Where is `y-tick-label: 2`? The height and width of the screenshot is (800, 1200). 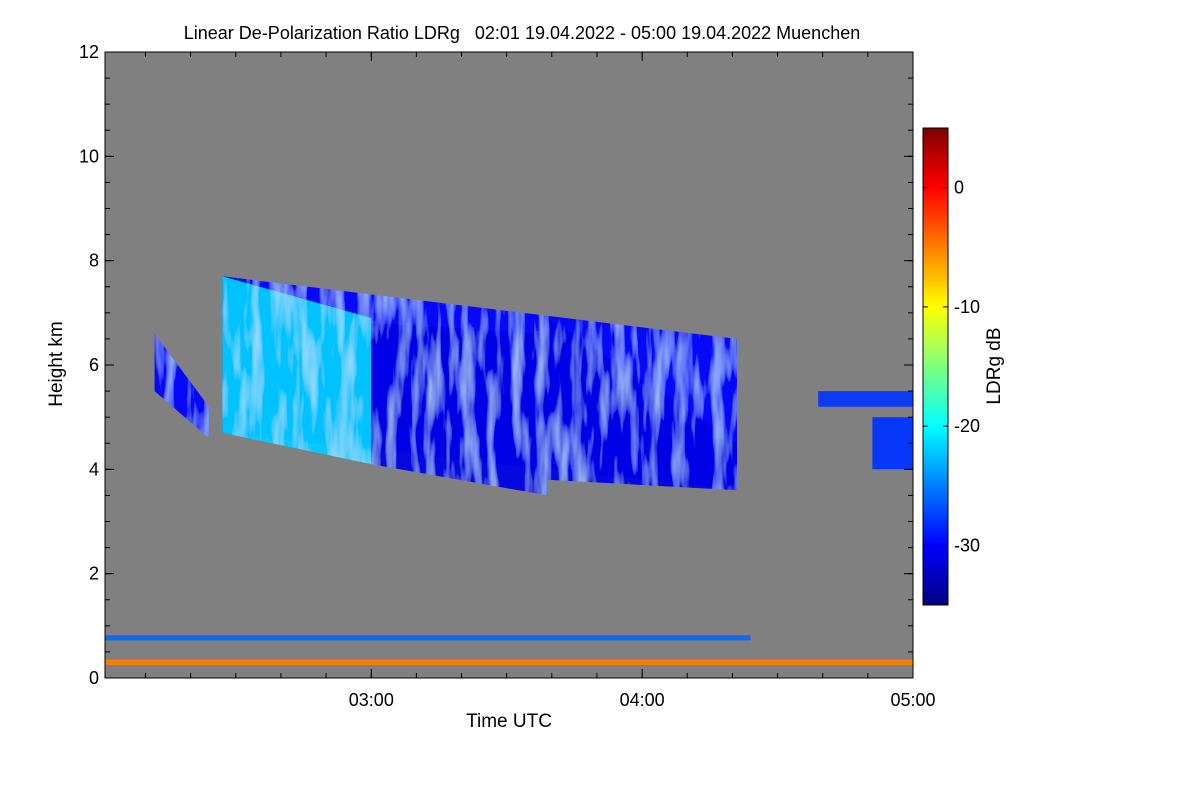
y-tick-label: 2 is located at coordinates (94, 574).